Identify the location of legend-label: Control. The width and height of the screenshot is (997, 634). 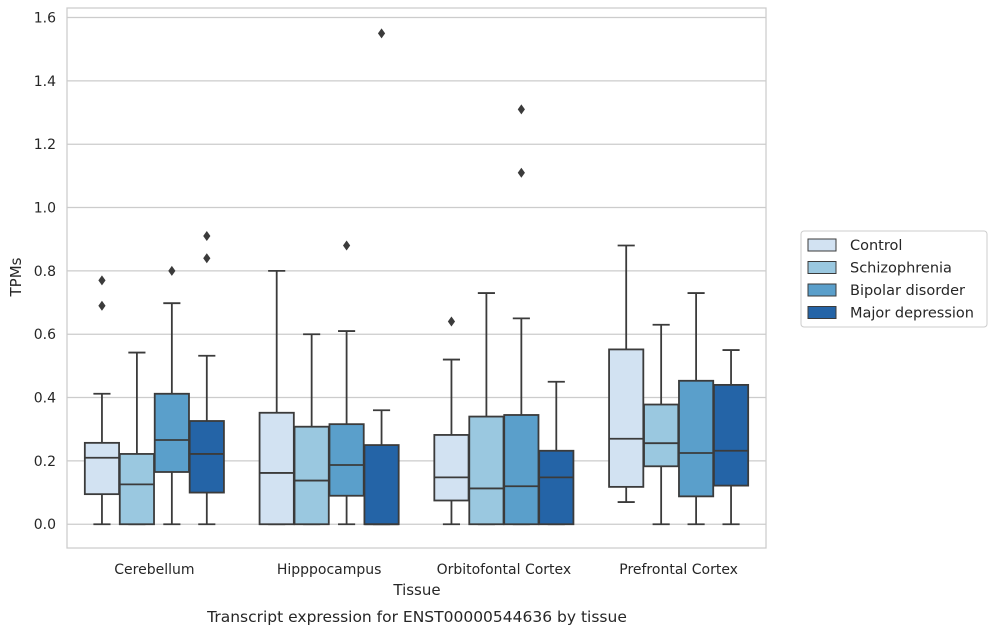
(876, 246).